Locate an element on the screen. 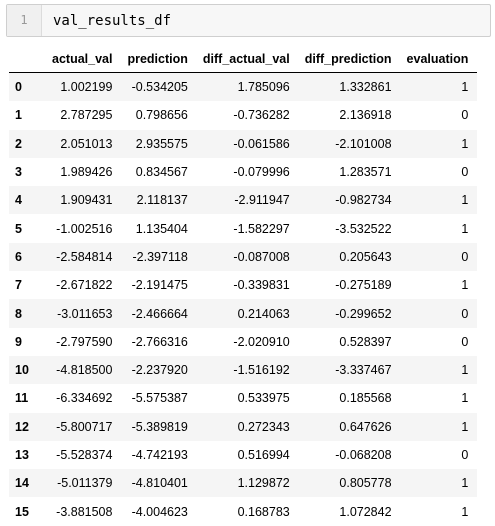  table-cell-diff-actual-val: 0.272343 is located at coordinates (263, 426).